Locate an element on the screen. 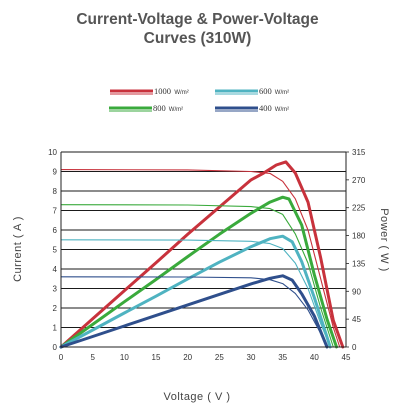 The height and width of the screenshot is (405, 395). y-left-tick-label: 5 is located at coordinates (55, 250).